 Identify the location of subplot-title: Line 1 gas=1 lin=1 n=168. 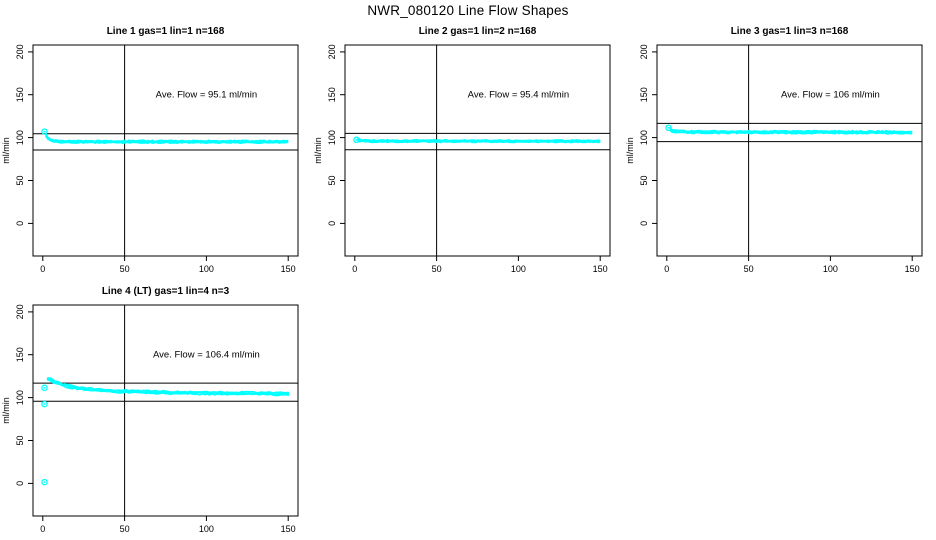
(166, 31).